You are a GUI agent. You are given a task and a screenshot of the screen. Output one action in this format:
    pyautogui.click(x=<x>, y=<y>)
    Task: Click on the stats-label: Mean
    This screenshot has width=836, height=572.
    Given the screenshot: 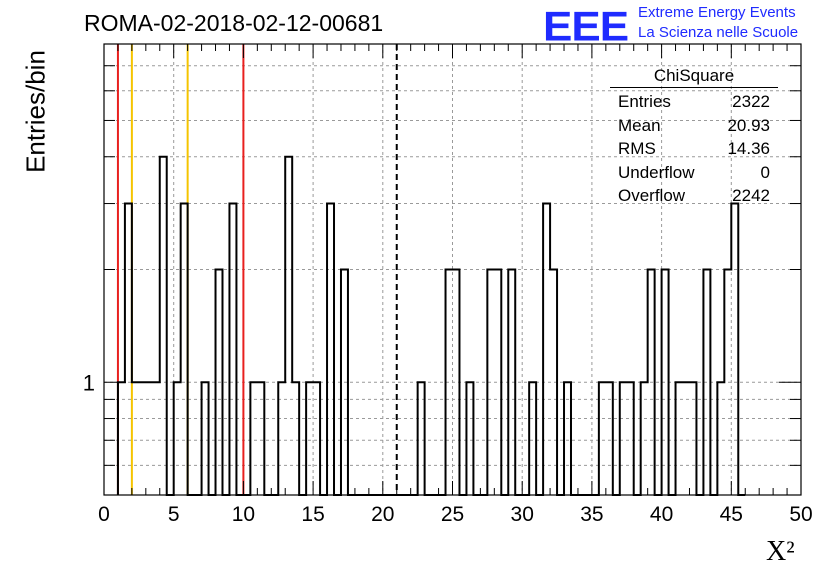 What is the action you would take?
    pyautogui.click(x=639, y=125)
    